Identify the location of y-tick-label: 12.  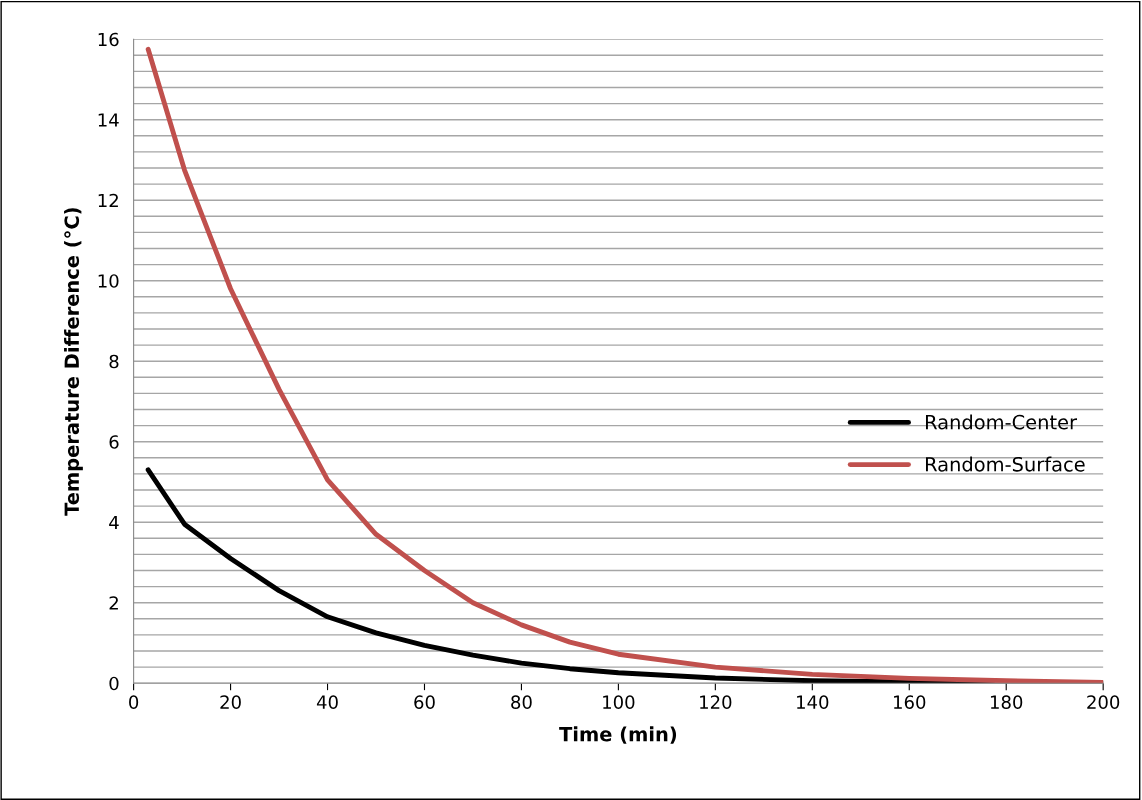
(108, 200).